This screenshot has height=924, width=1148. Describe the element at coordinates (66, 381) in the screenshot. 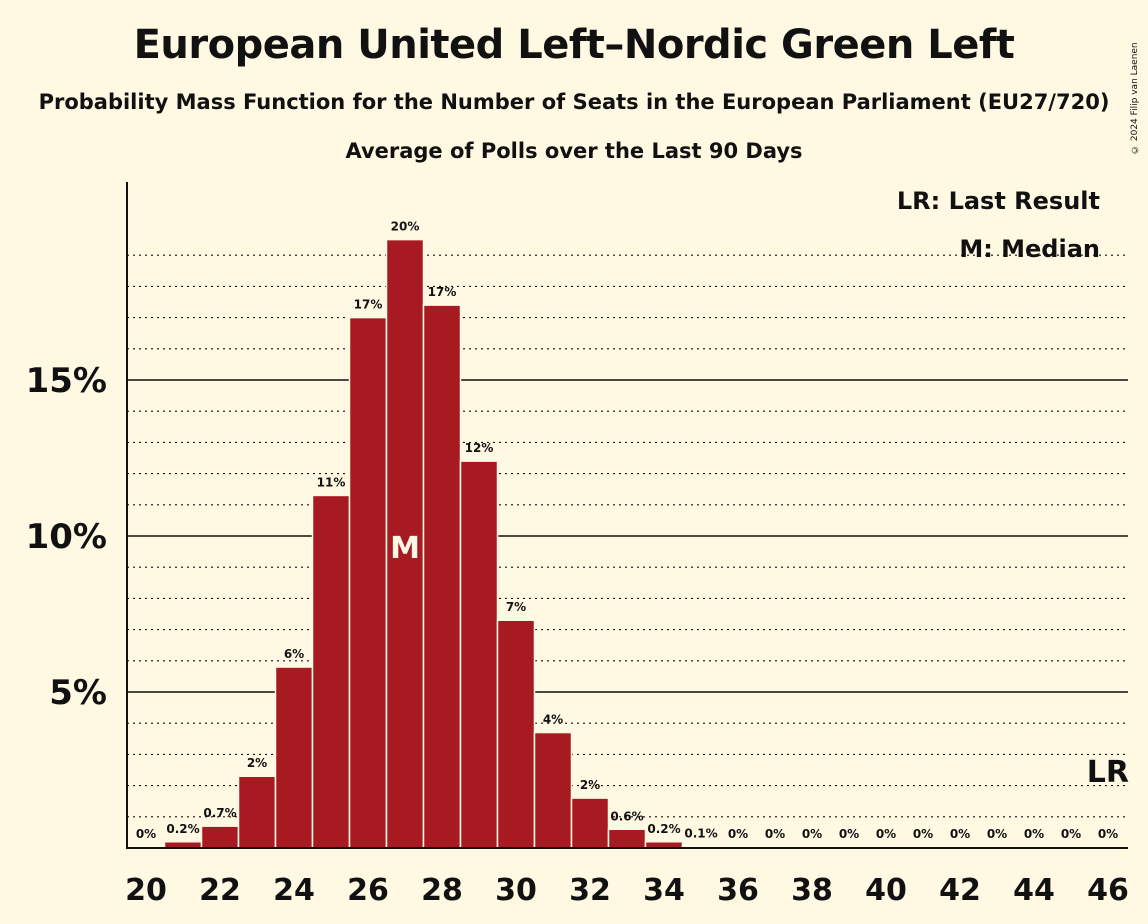

I see `y-tick-15: 15%` at that location.